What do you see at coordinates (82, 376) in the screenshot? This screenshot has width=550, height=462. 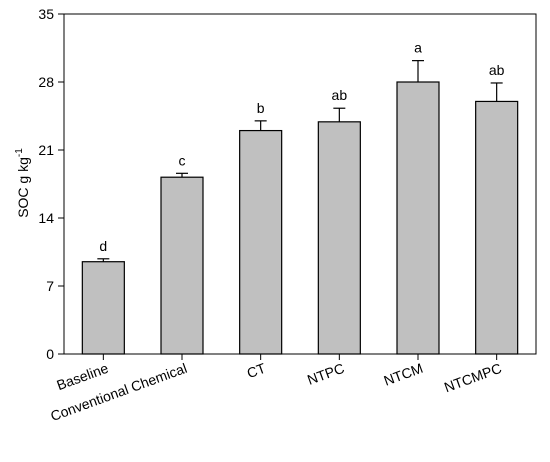 I see `x-tick-label: Baseline` at bounding box center [82, 376].